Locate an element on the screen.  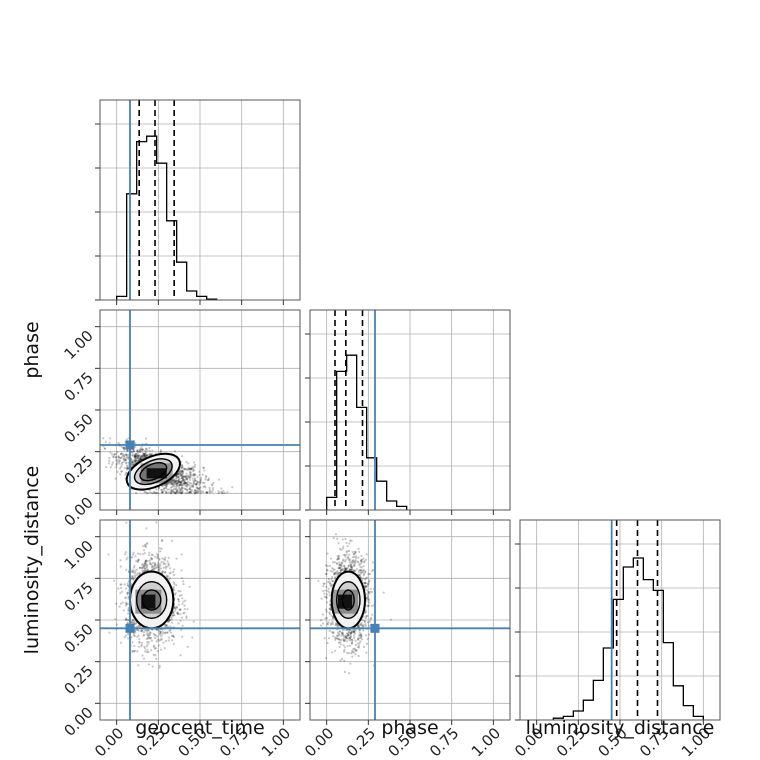
y-tick-label: 0.75 is located at coordinates (78, 386).